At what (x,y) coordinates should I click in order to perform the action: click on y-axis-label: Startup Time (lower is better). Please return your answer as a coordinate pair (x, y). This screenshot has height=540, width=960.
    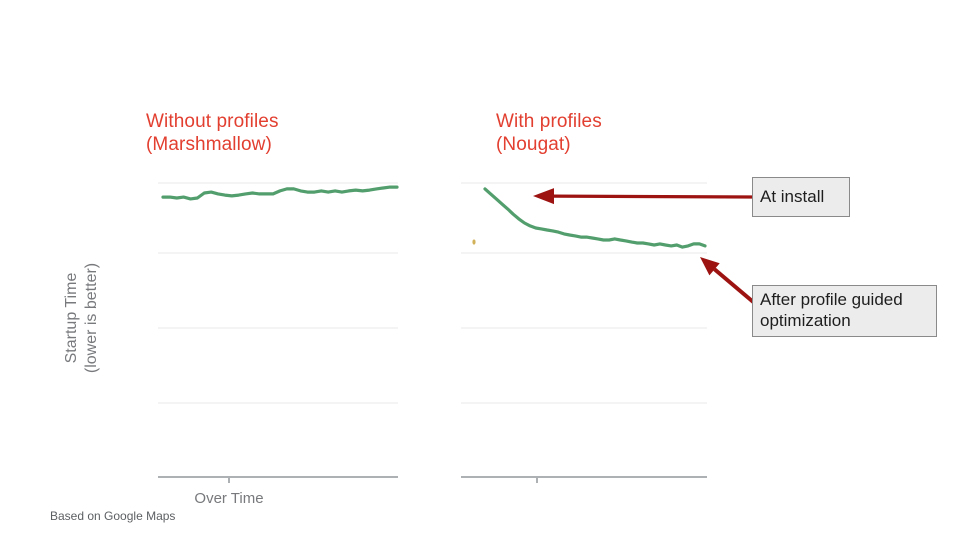
    Looking at the image, I should click on (82, 318).